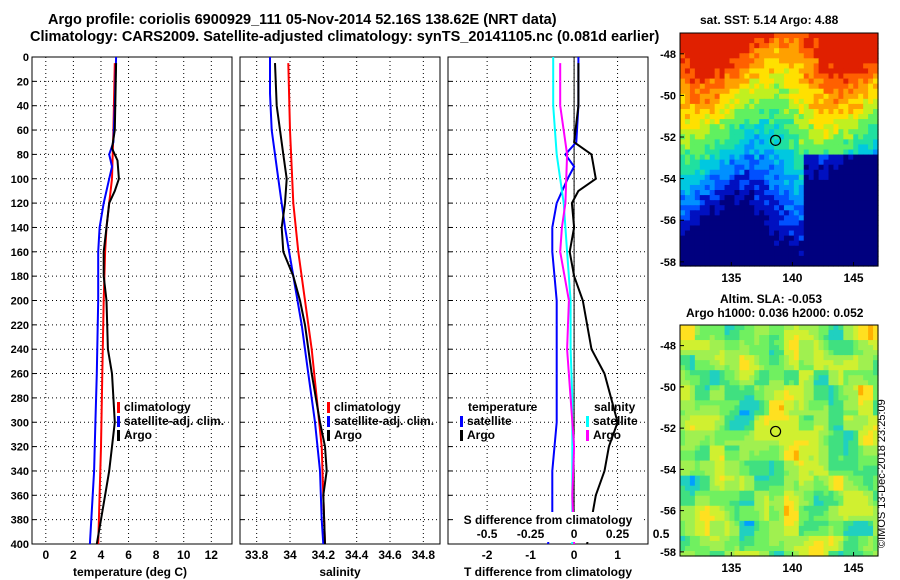 The height and width of the screenshot is (580, 900). Describe the element at coordinates (357, 555) in the screenshot. I see `xtick-label: 34.4` at that location.